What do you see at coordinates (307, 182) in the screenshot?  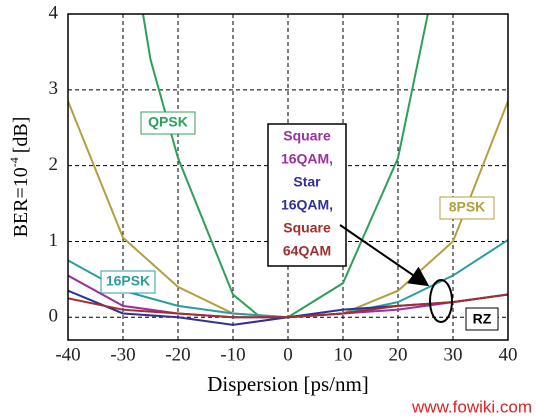 I see `annotation-line: Star` at bounding box center [307, 182].